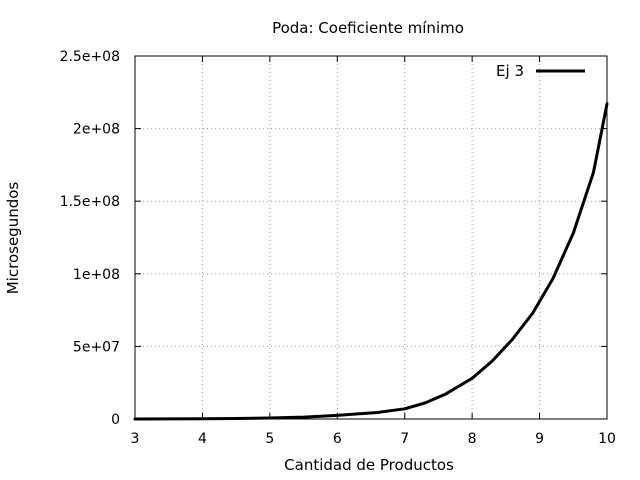  I want to click on y-tick-label: 2.5e+08, so click(90, 57).